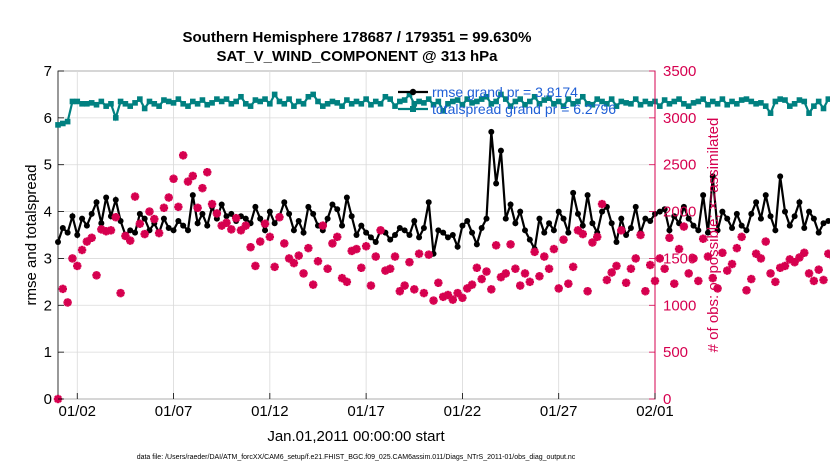 Image resolution: width=830 pixels, height=470 pixels. I want to click on x-axis: 01/02 01/07 01/12 01/17 01/22 01/27 02/01, so click(366, 406).